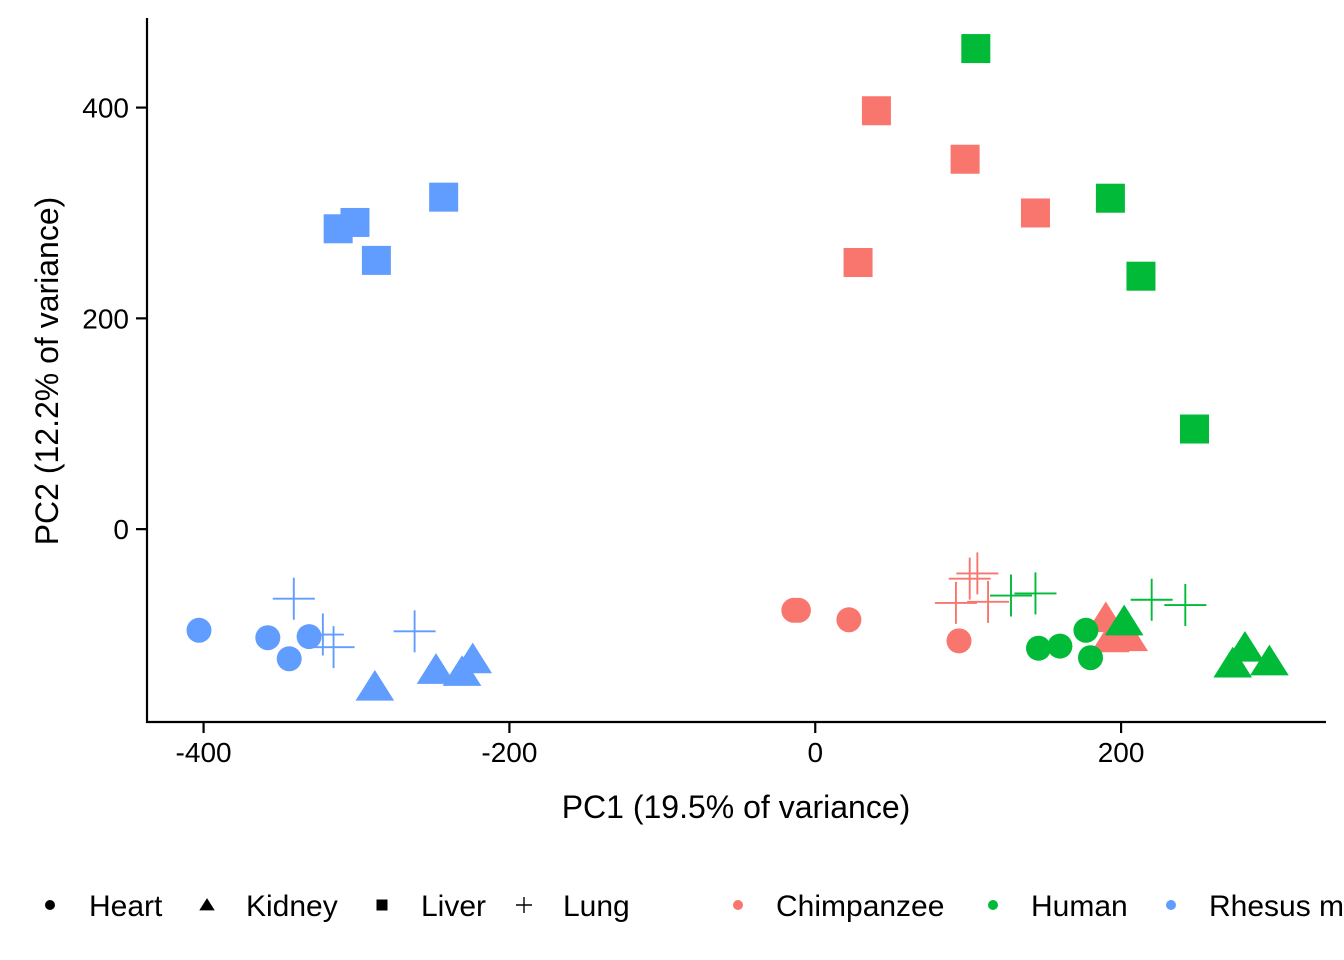  Describe the element at coordinates (453, 906) in the screenshot. I see `legend-label-liver: Liver` at that location.